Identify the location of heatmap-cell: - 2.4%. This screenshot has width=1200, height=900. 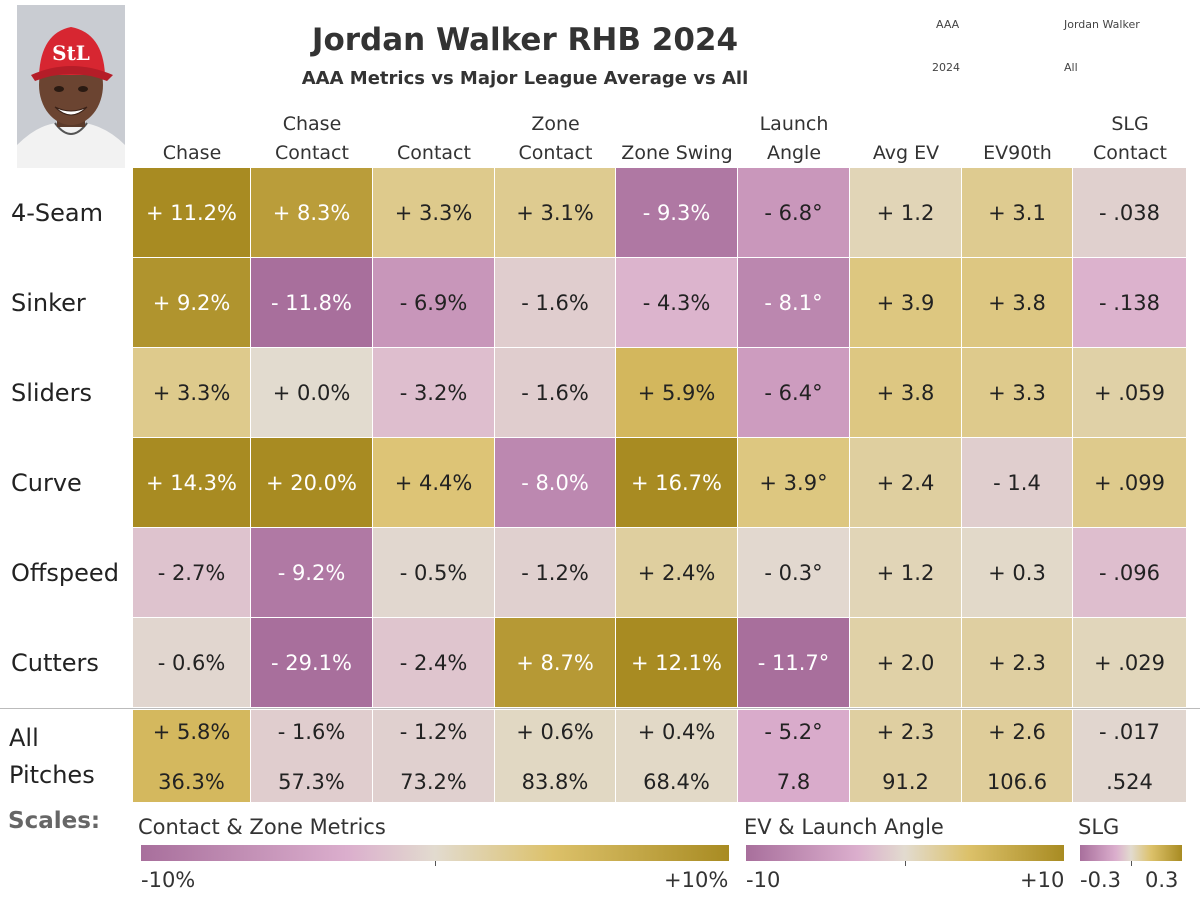
(433, 662).